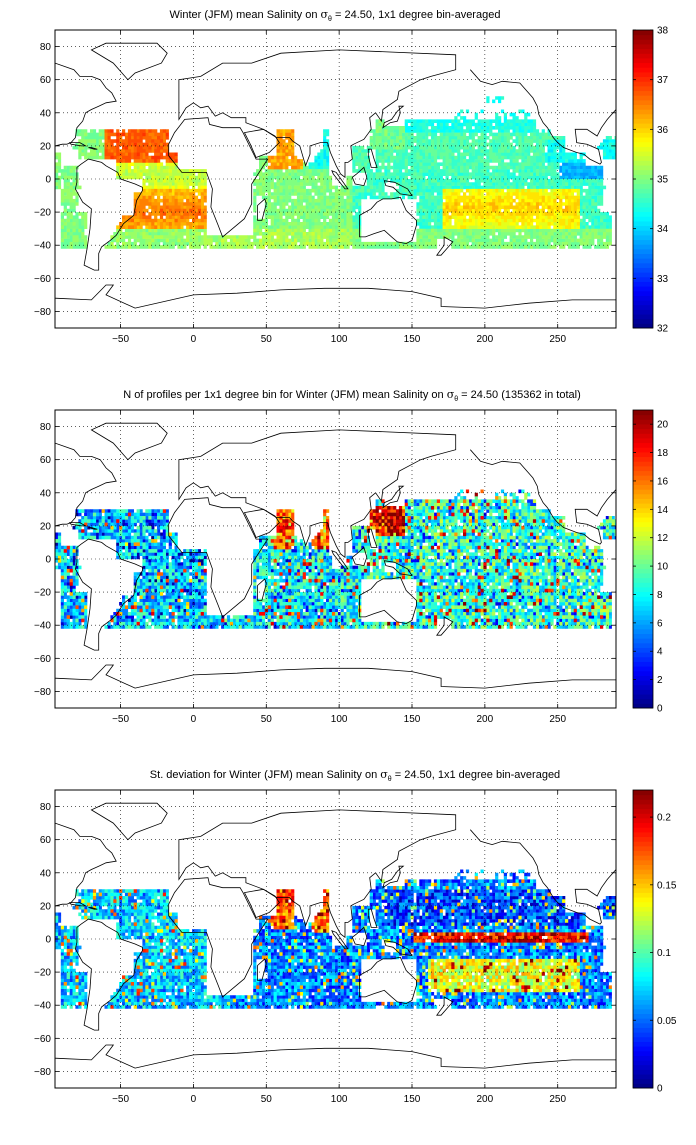  Describe the element at coordinates (46, 840) in the screenshot. I see `y-tick-label: 60` at that location.